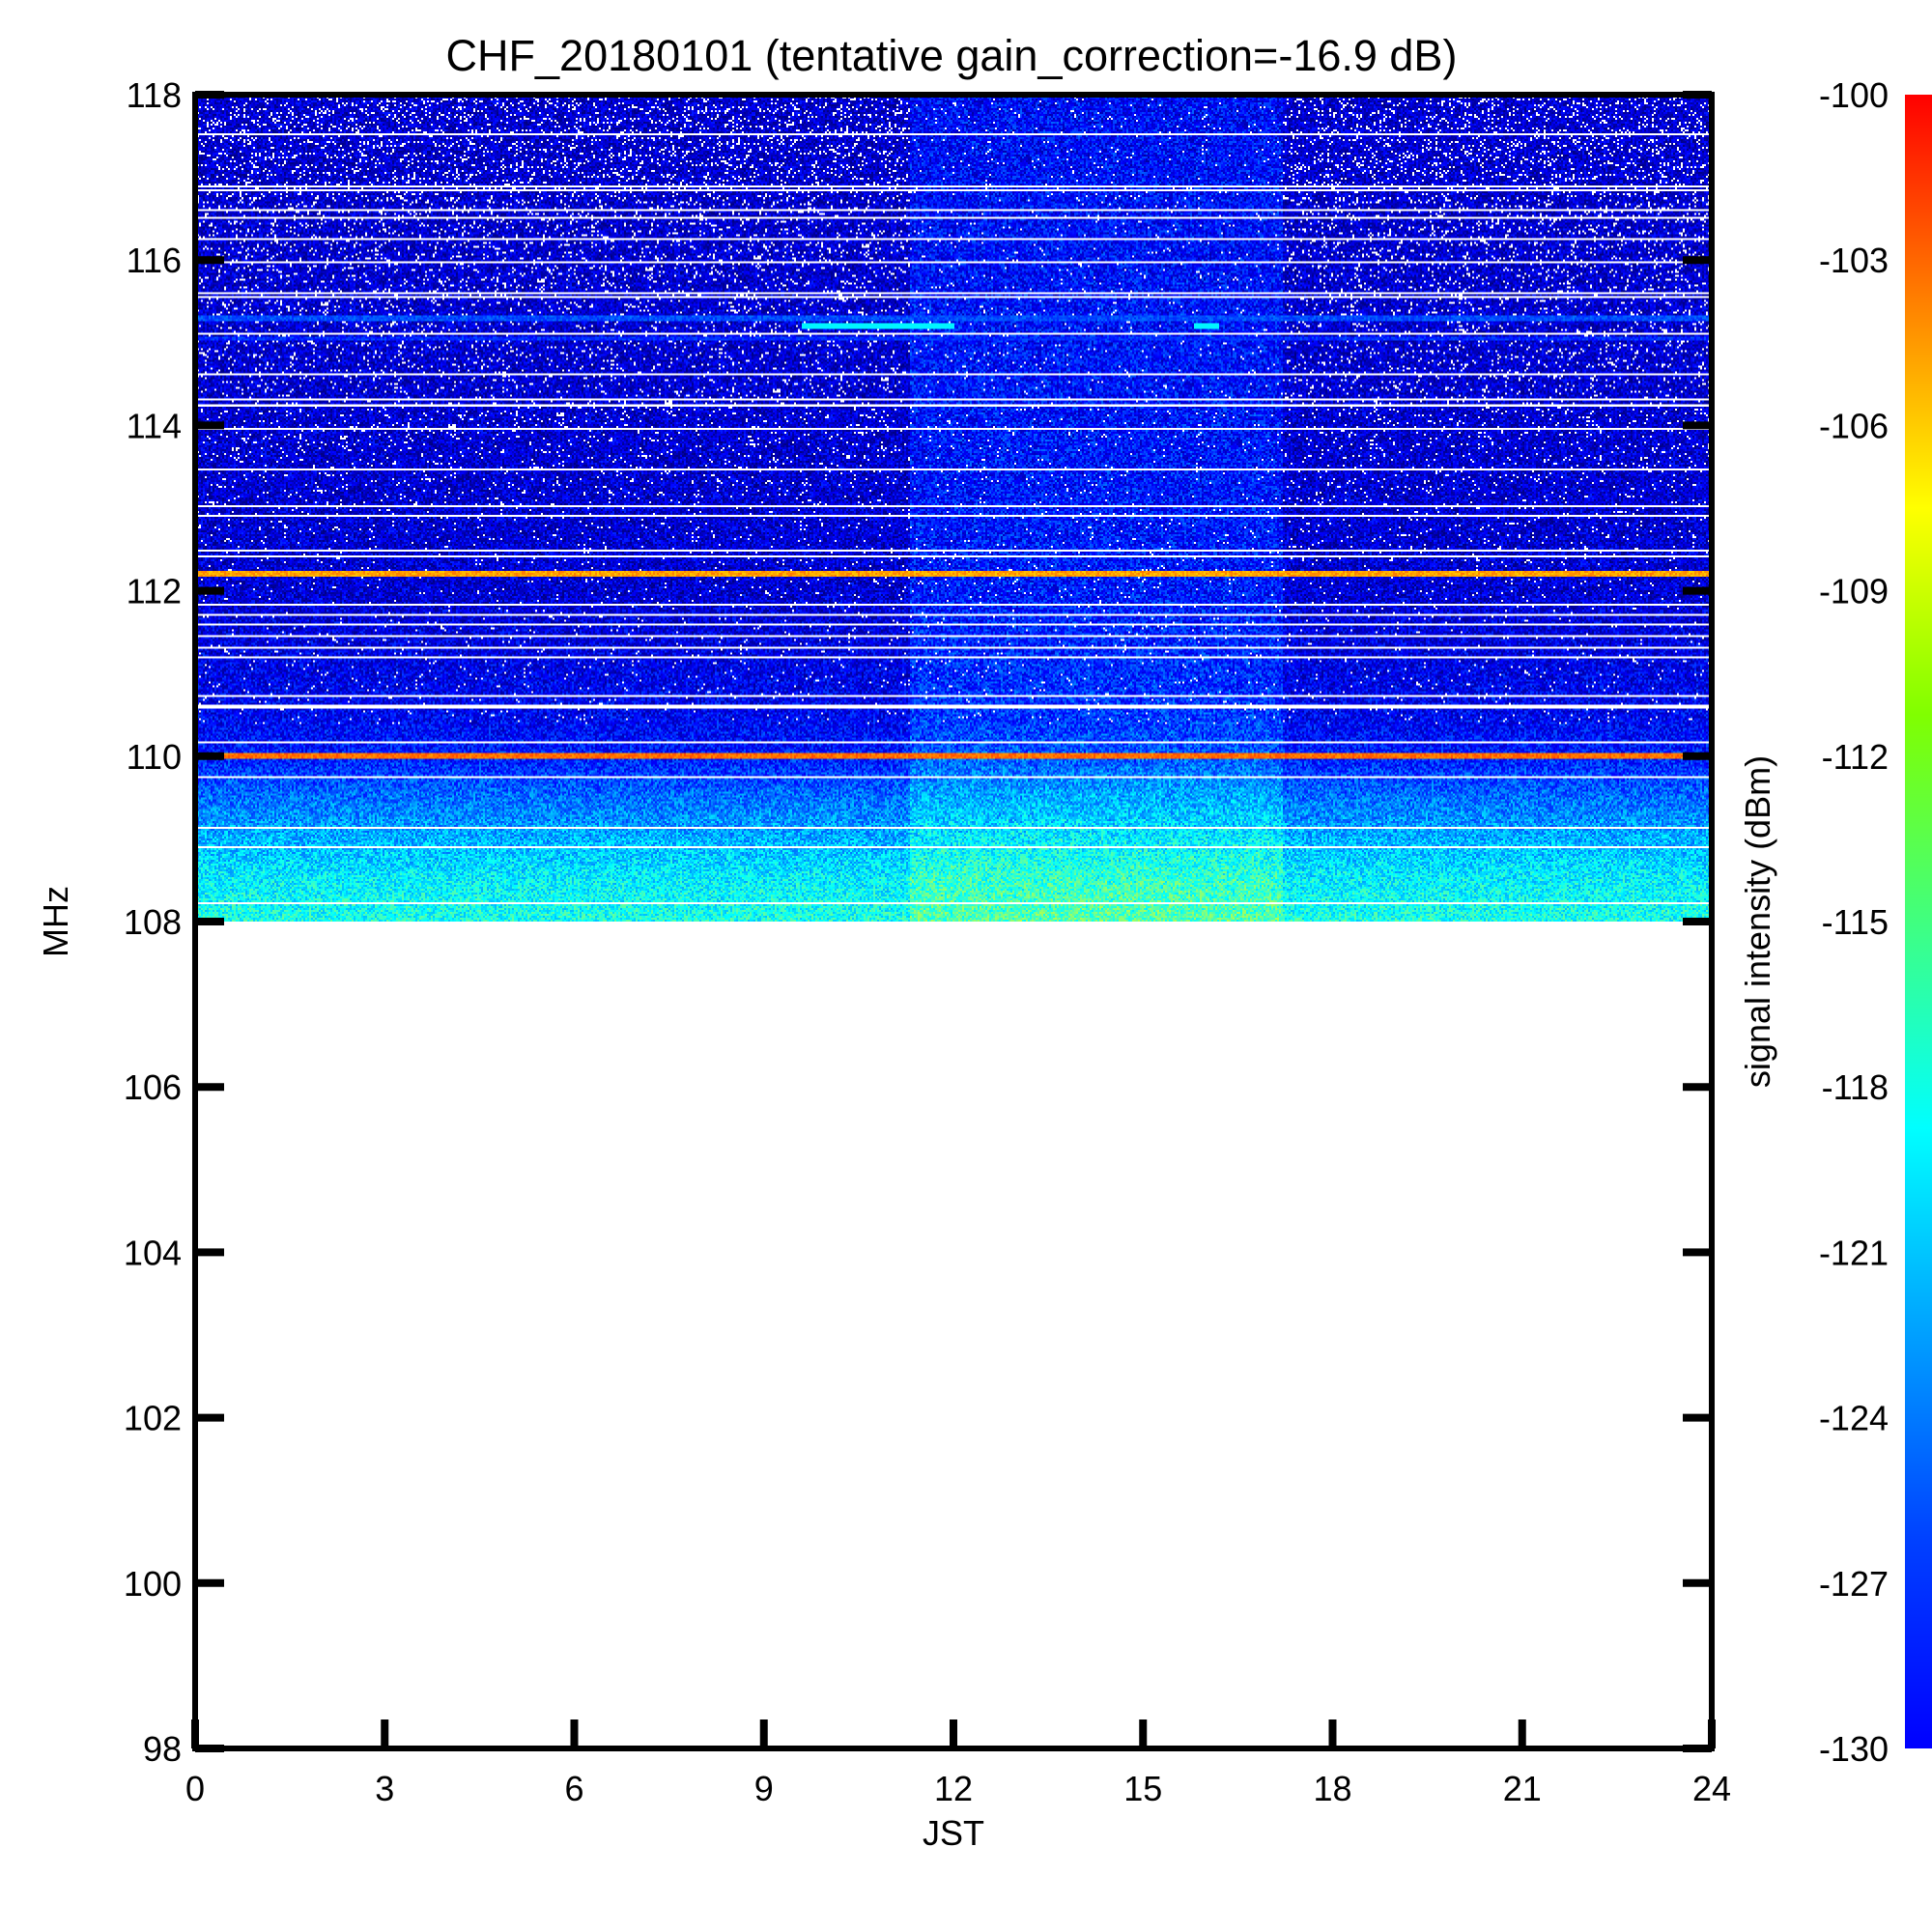 The width and height of the screenshot is (1932, 1932). What do you see at coordinates (195, 1788) in the screenshot?
I see `x-tick-label: 0` at bounding box center [195, 1788].